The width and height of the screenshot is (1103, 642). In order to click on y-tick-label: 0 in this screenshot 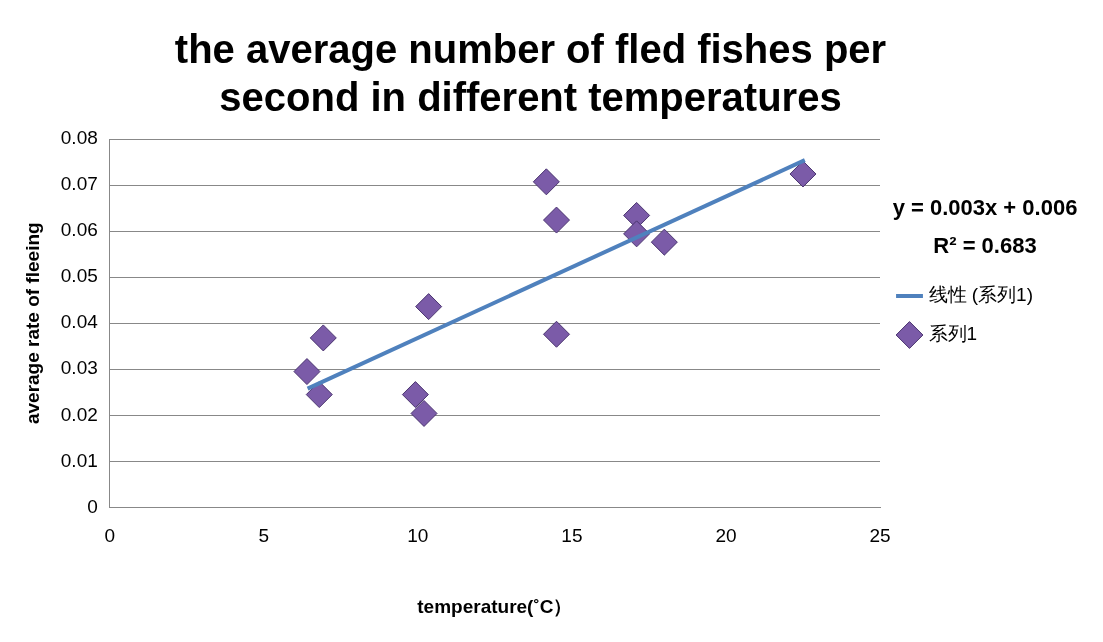, I will do `click(92, 506)`.